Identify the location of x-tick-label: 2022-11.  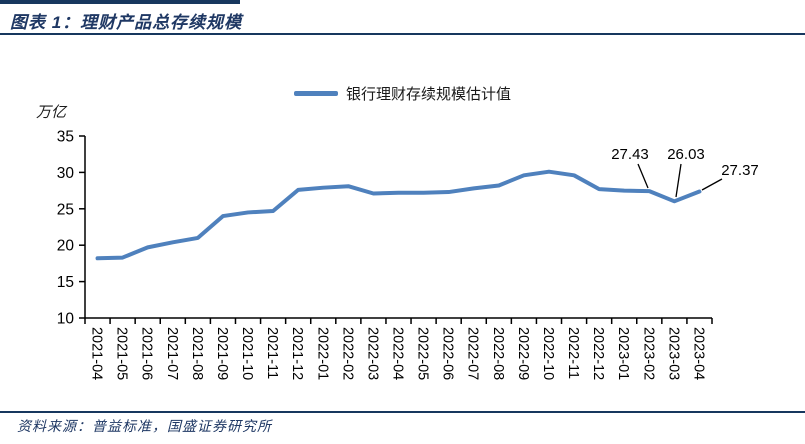
(573, 353).